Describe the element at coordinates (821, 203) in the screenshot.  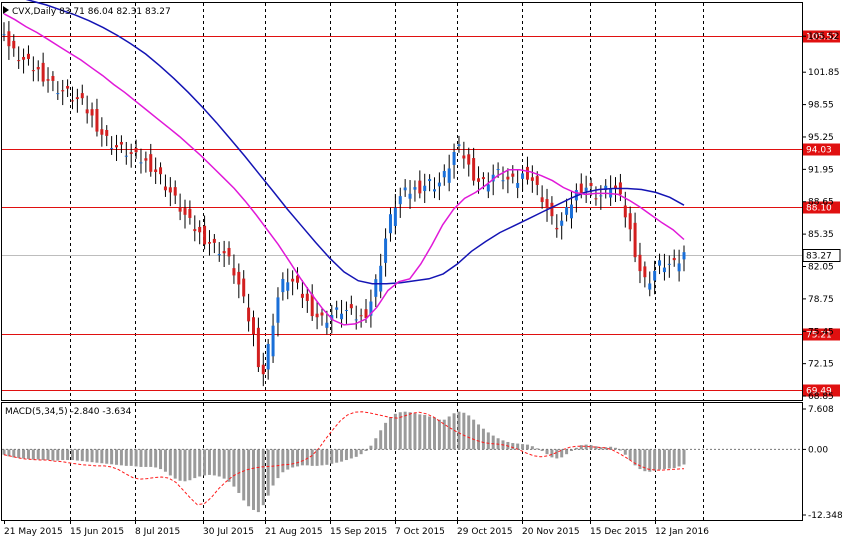
I see `price-tick-label: 88.65` at that location.